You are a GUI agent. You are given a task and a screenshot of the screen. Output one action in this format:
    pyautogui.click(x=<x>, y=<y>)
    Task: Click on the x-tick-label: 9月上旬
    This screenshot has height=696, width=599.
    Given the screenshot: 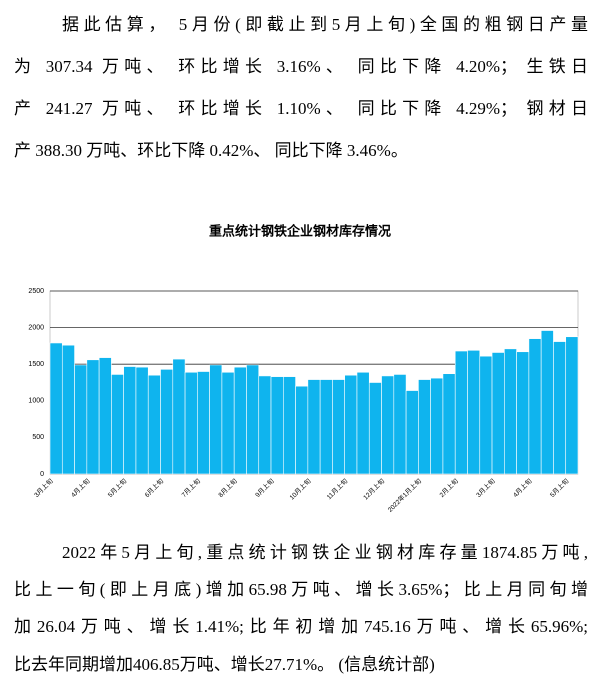 What is the action you would take?
    pyautogui.click(x=264, y=487)
    